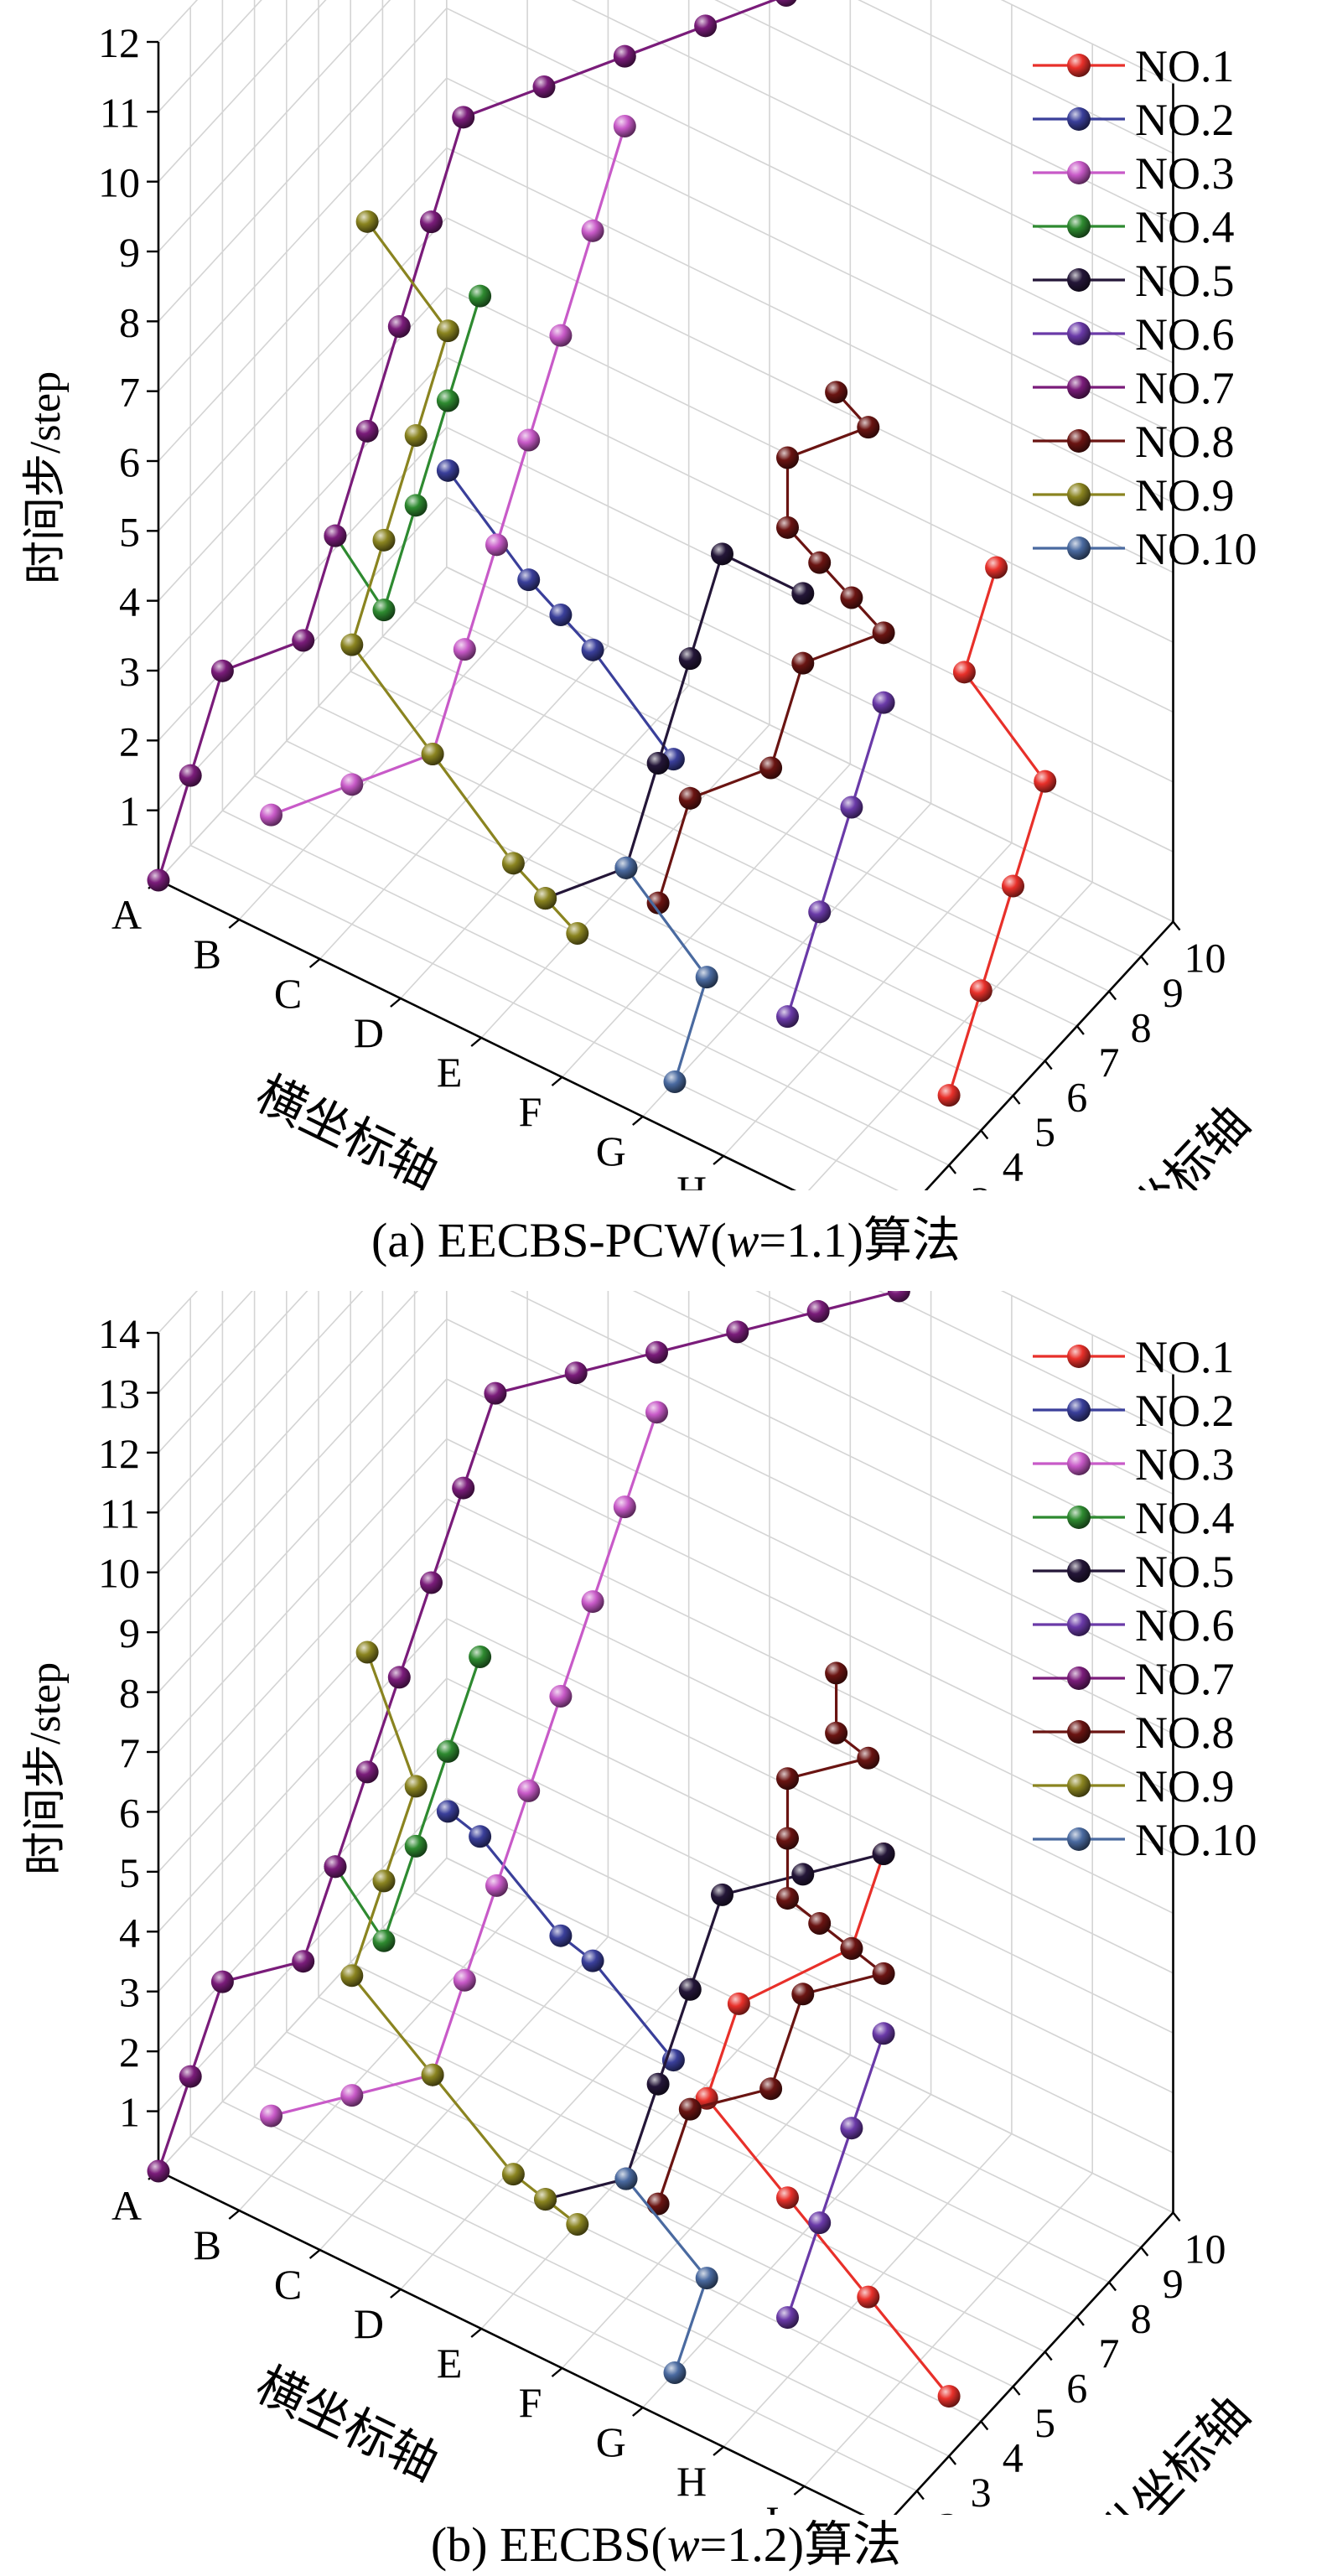  What do you see at coordinates (129, 1693) in the screenshot?
I see `z-tick-label: 8` at bounding box center [129, 1693].